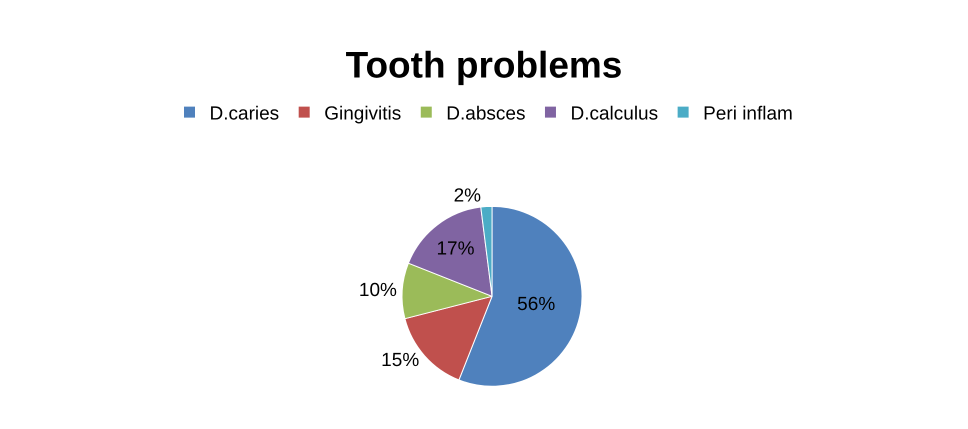 The height and width of the screenshot is (429, 968). I want to click on data-label: 10%, so click(378, 291).